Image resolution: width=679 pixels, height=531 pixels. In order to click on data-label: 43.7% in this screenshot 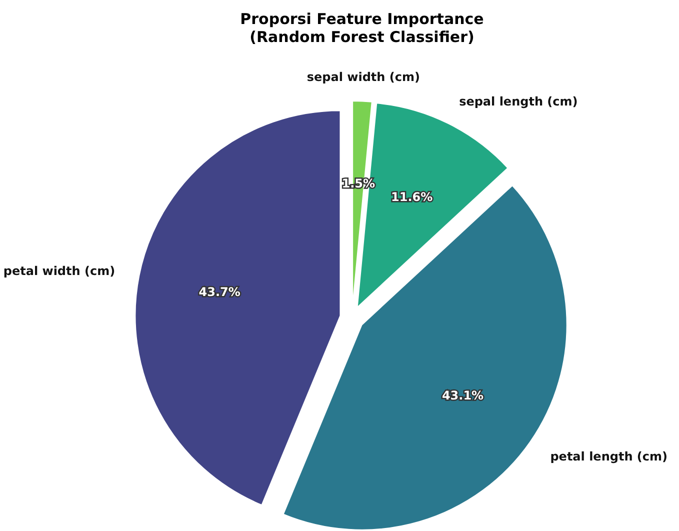, I will do `click(219, 291)`.